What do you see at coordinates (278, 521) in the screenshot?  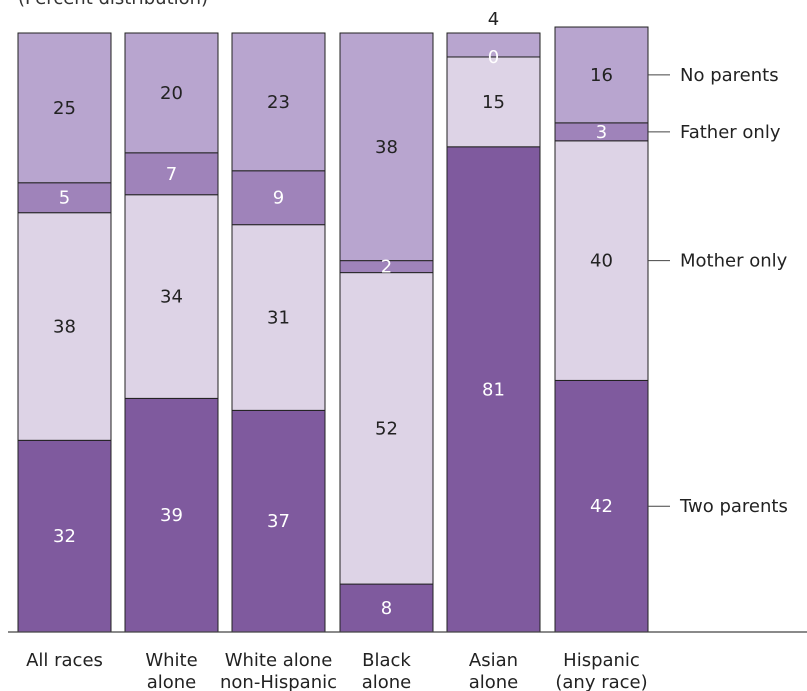 I see `value-label-two-parents-category-3: 37` at bounding box center [278, 521].